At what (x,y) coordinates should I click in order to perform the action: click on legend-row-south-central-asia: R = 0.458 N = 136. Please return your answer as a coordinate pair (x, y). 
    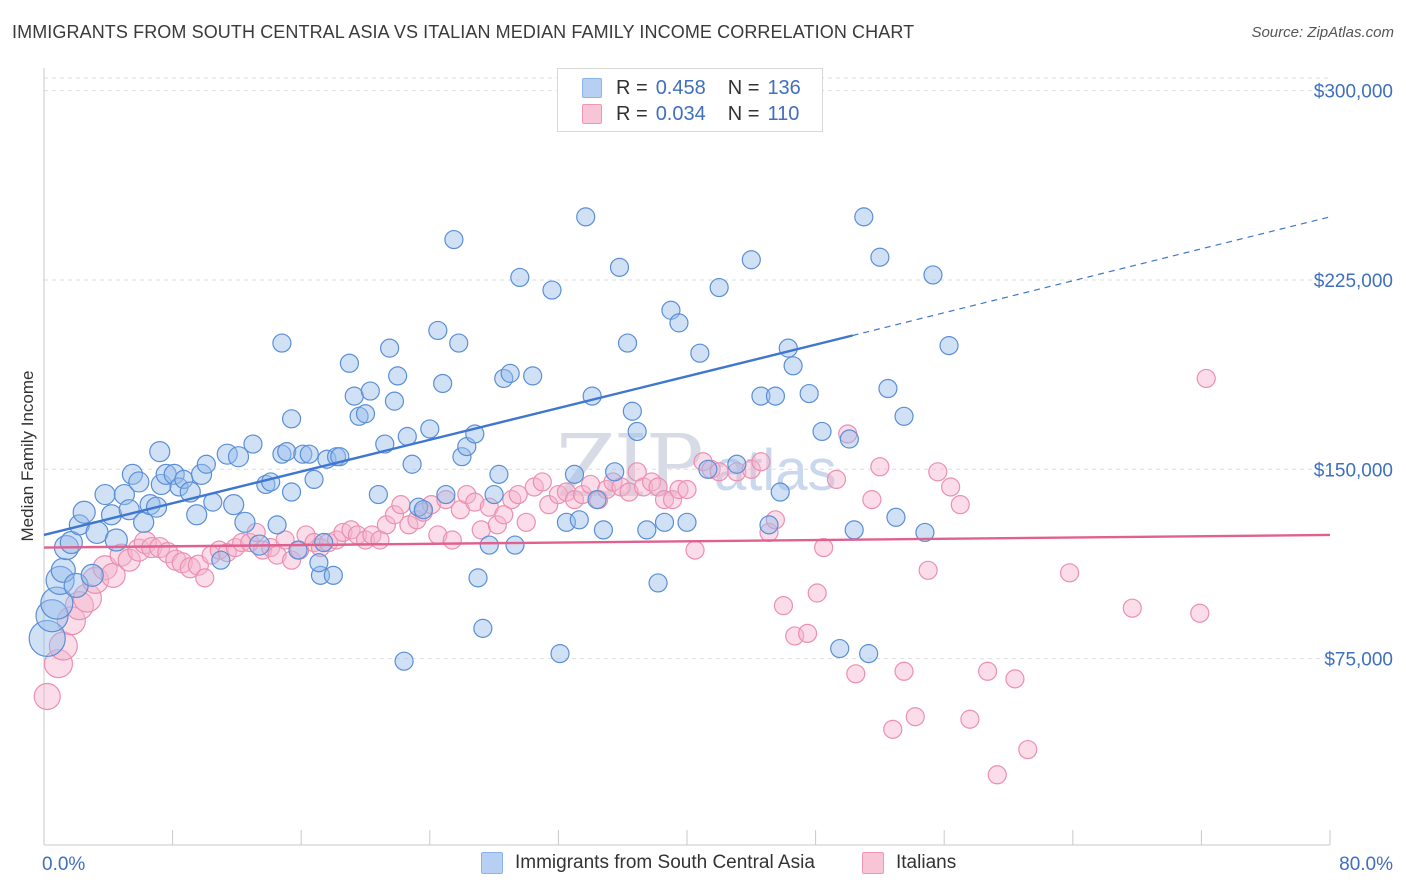
    Looking at the image, I should click on (691, 88).